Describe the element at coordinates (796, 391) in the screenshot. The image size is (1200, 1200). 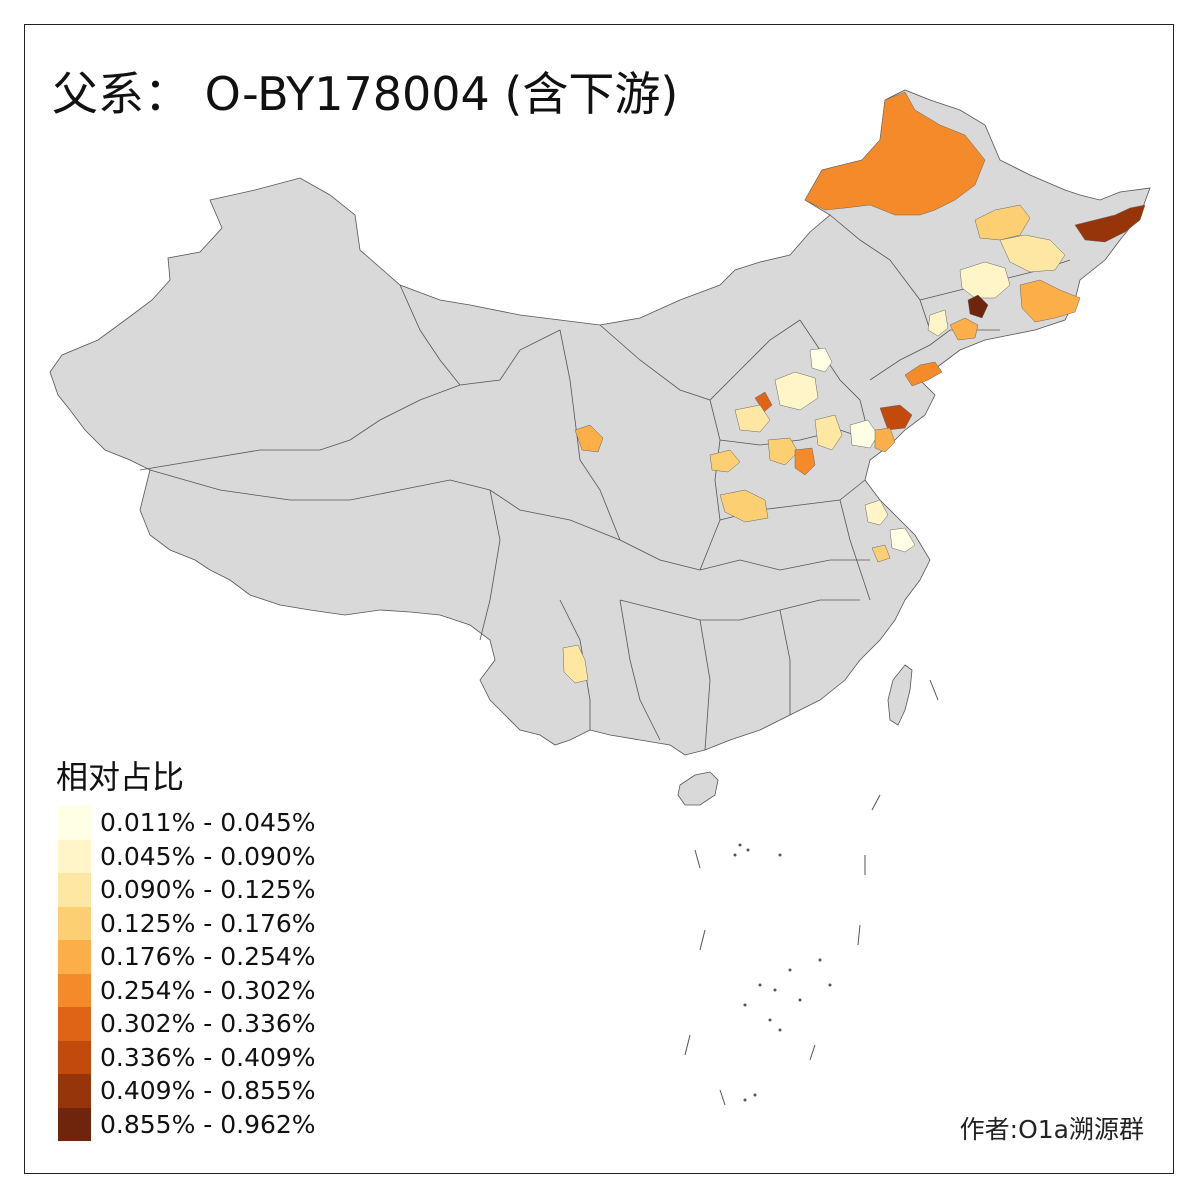
I see `region-hebei-mid` at that location.